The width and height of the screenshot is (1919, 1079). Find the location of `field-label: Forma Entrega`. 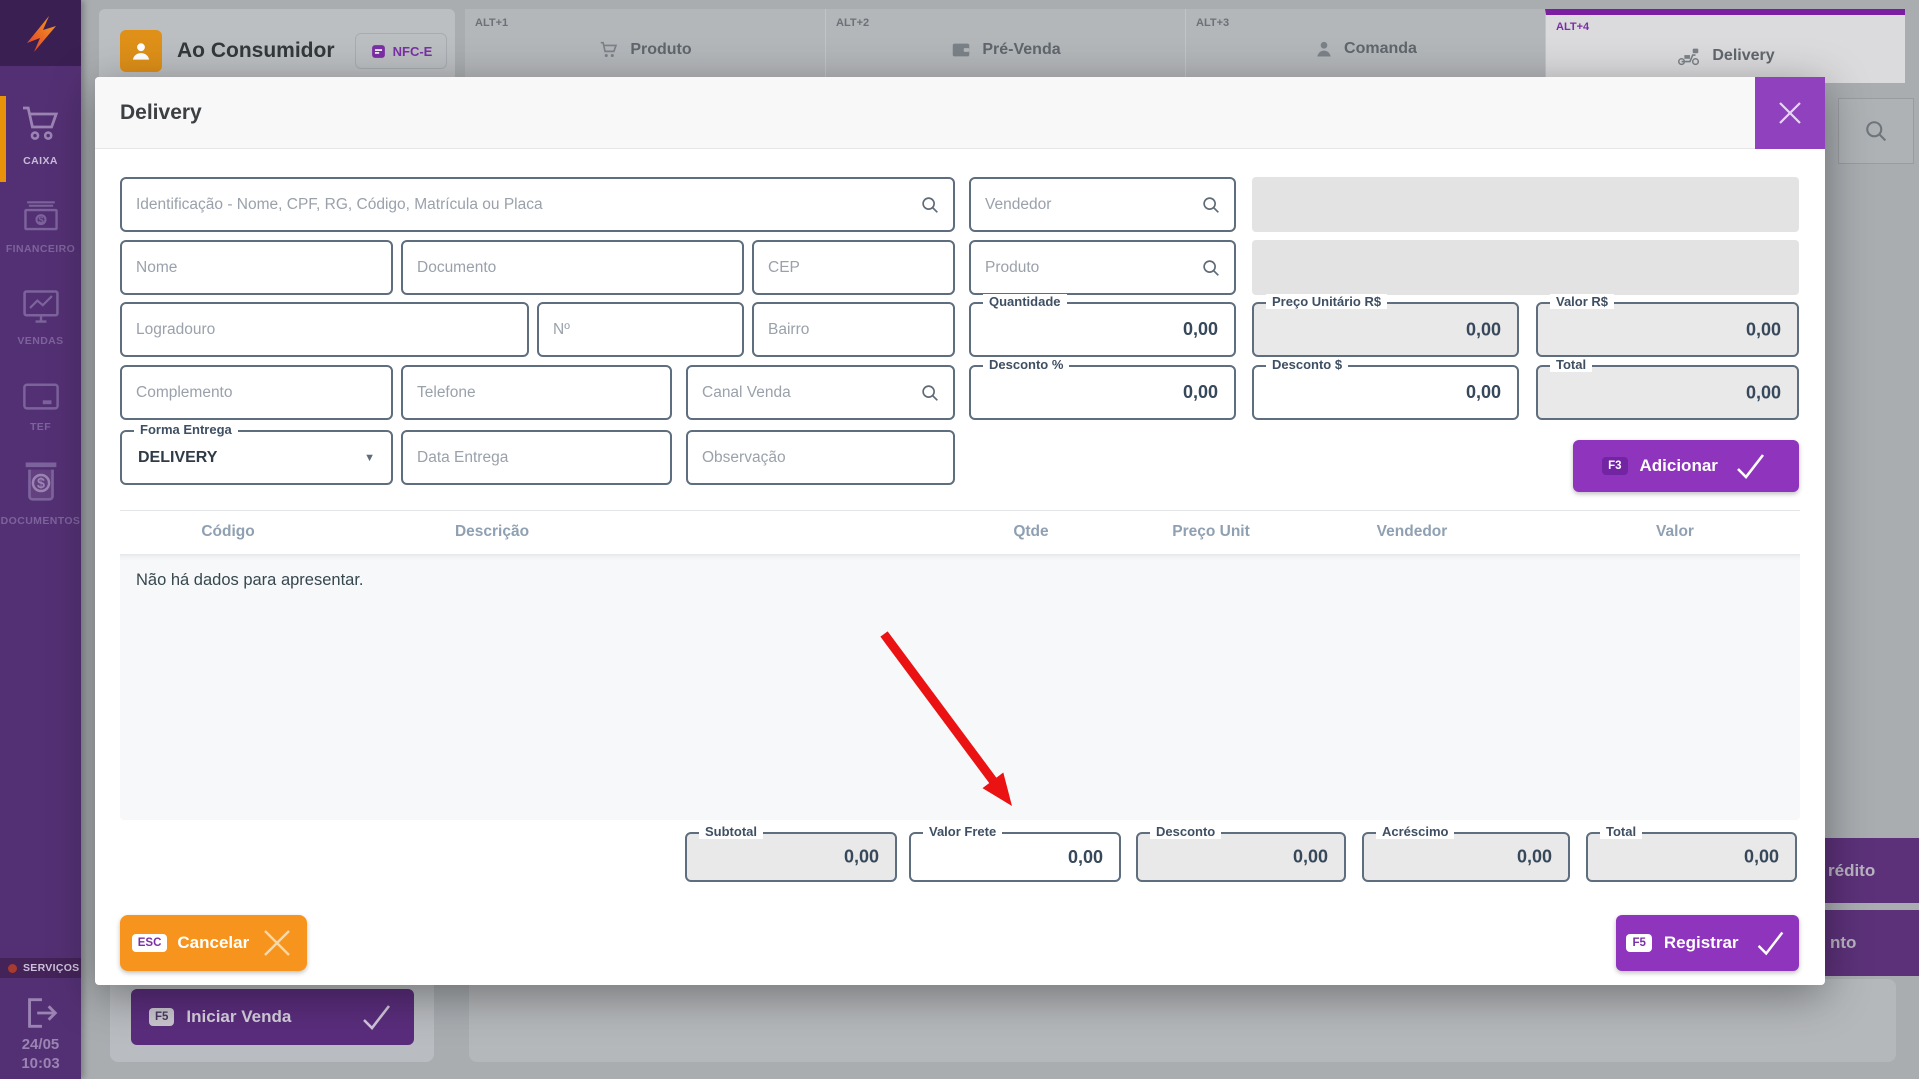

field-label: Forma Entrega is located at coordinates (186, 429).